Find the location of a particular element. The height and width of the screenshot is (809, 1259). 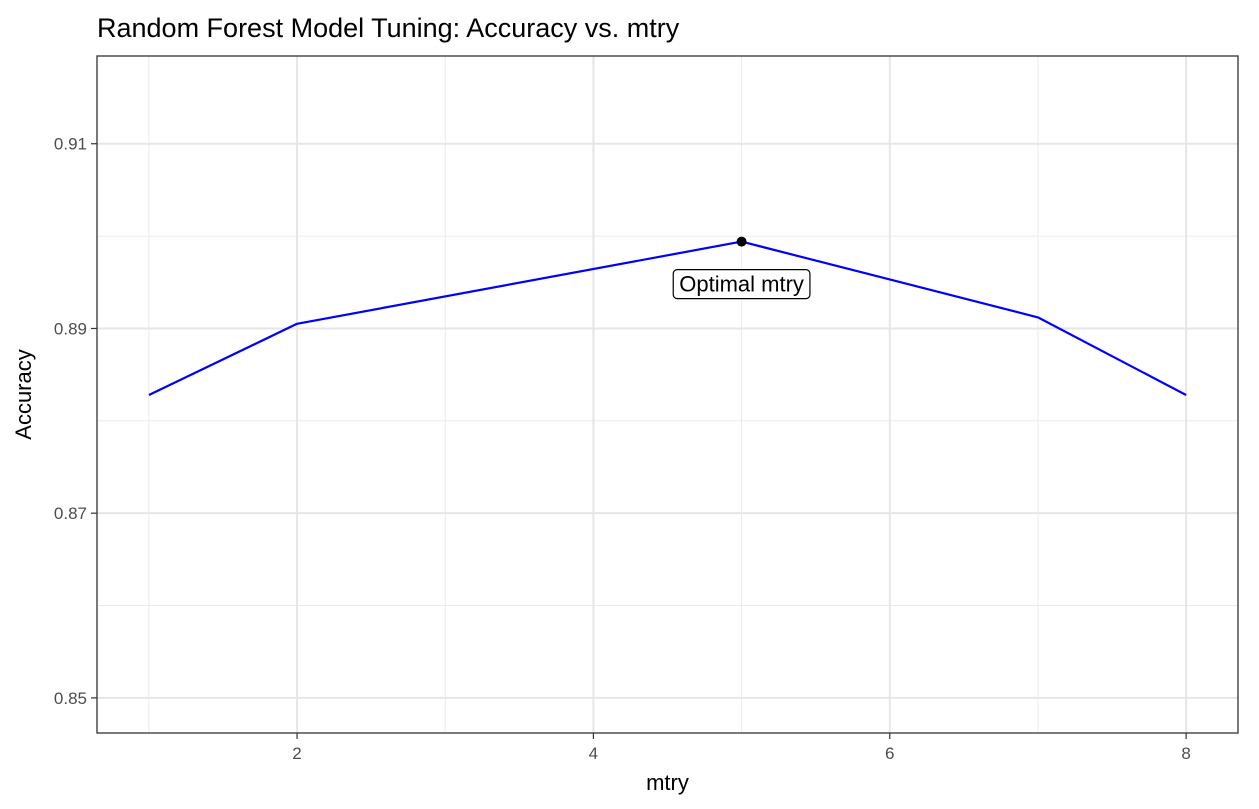

optimal-label-text: Optimal mtry is located at coordinates (741, 284).